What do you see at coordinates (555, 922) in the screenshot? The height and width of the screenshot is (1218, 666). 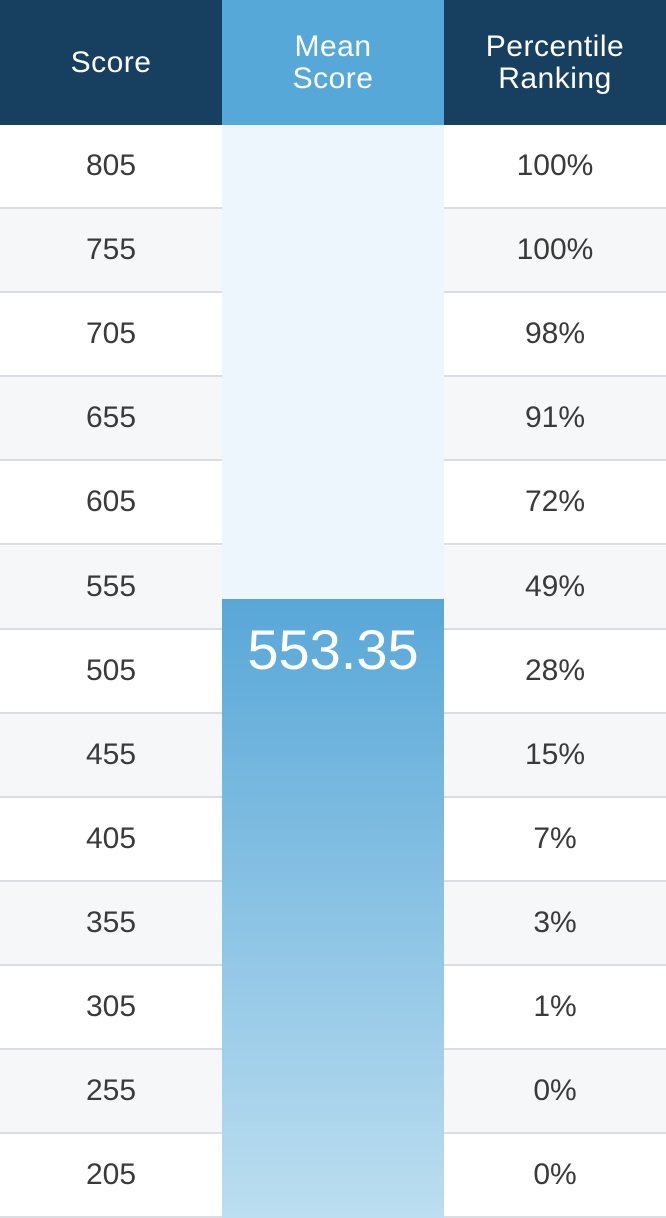 I see `percentile-cell: 3%` at bounding box center [555, 922].